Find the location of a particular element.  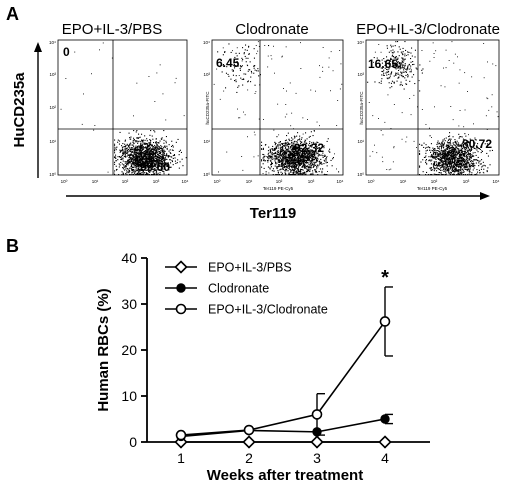

flow-x-tick: 10² is located at coordinates (279, 181).